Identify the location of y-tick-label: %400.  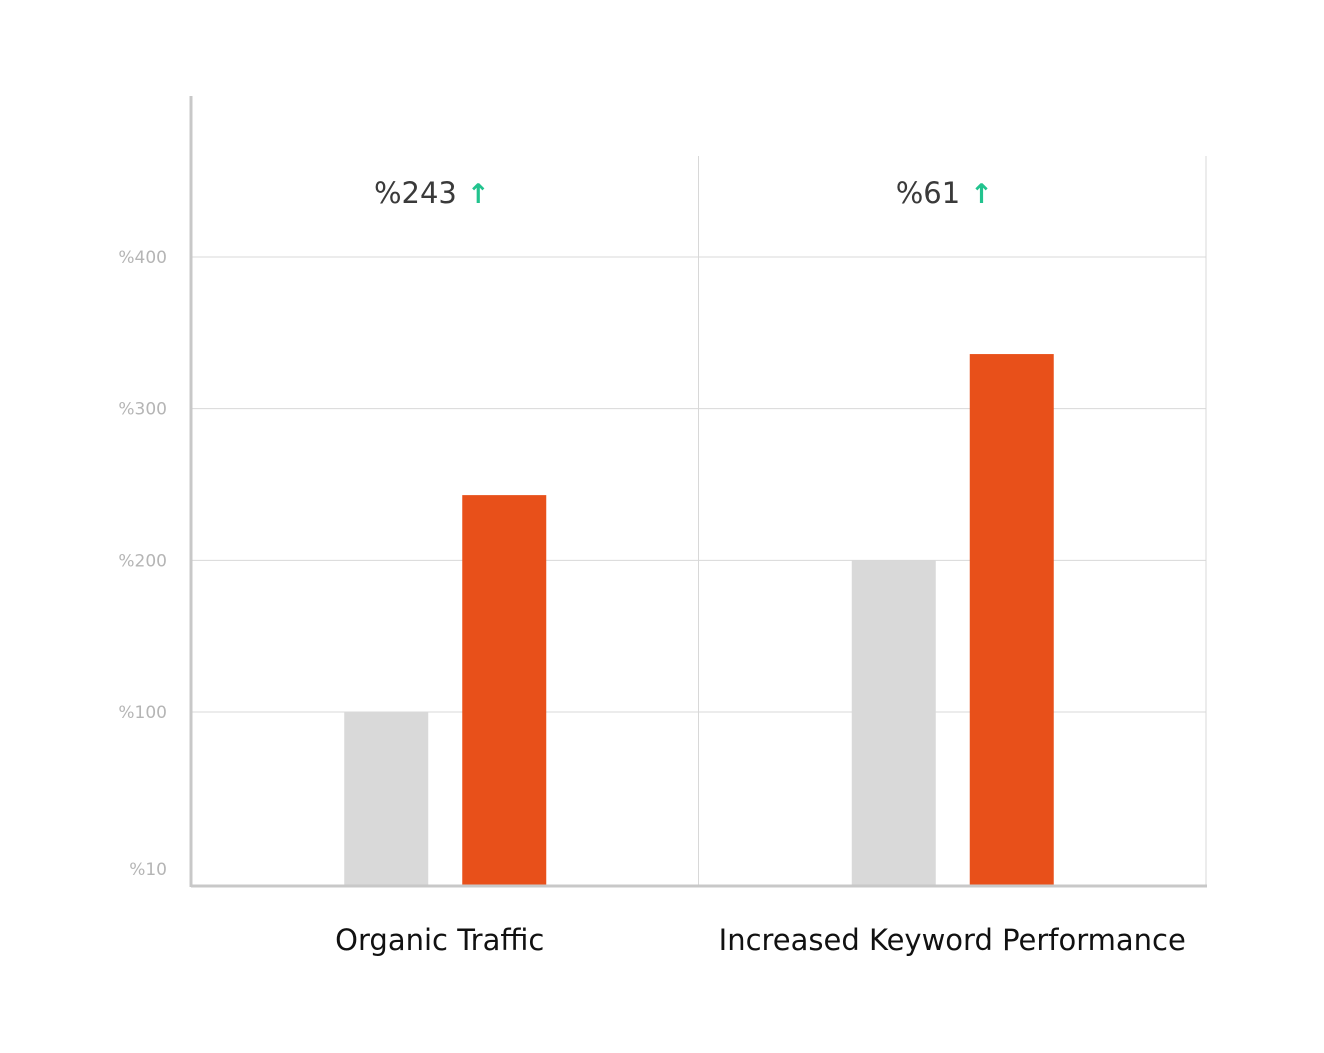
(142, 258).